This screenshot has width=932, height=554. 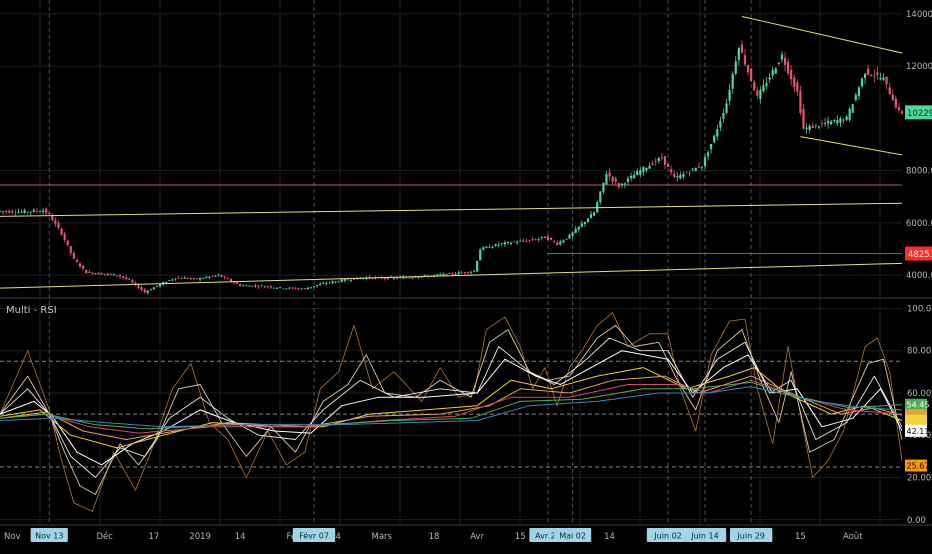 What do you see at coordinates (918, 253) in the screenshot?
I see `level-badge` at bounding box center [918, 253].